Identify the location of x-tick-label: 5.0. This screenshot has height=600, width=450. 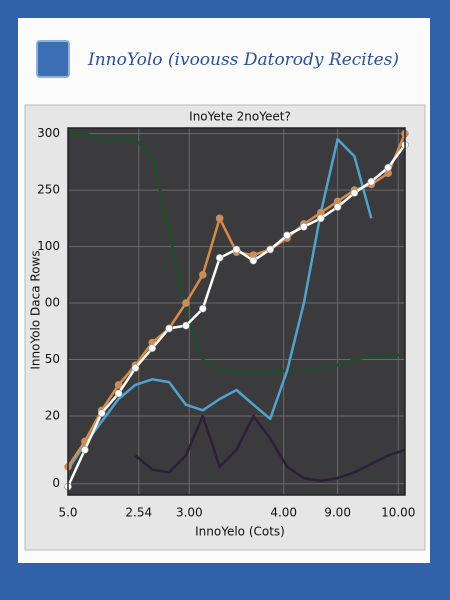
(67, 513).